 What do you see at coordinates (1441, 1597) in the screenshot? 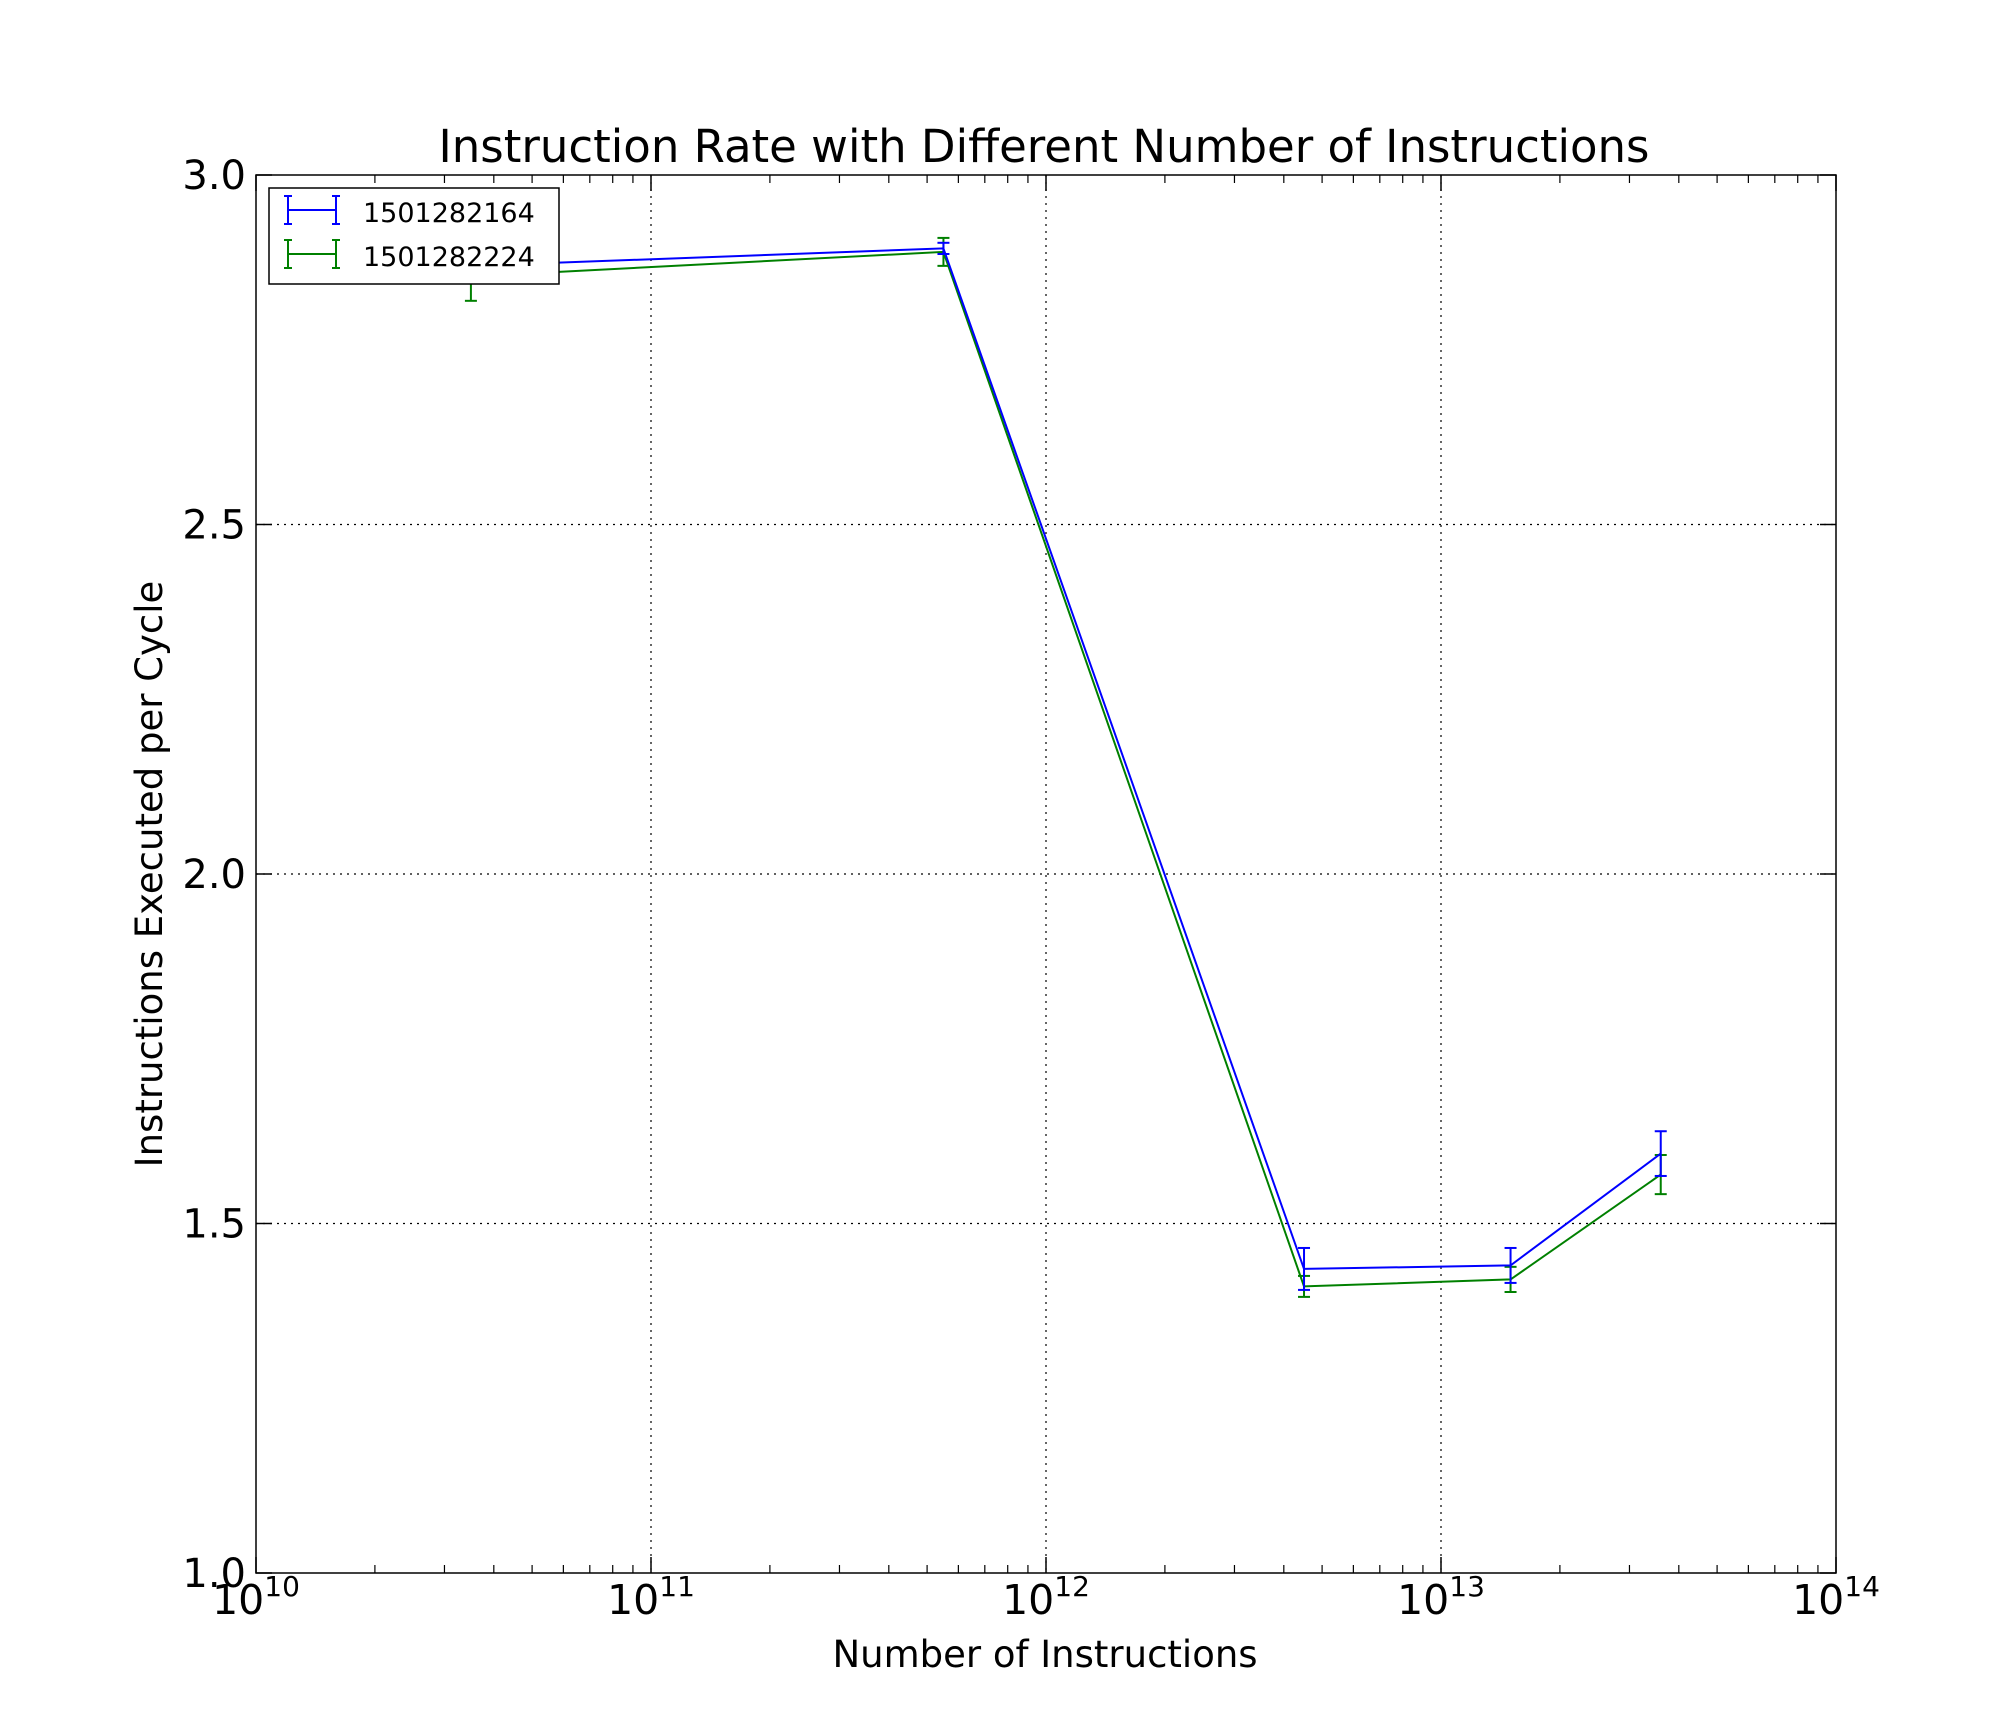
I see `x-tick-label: 1013` at bounding box center [1441, 1597].